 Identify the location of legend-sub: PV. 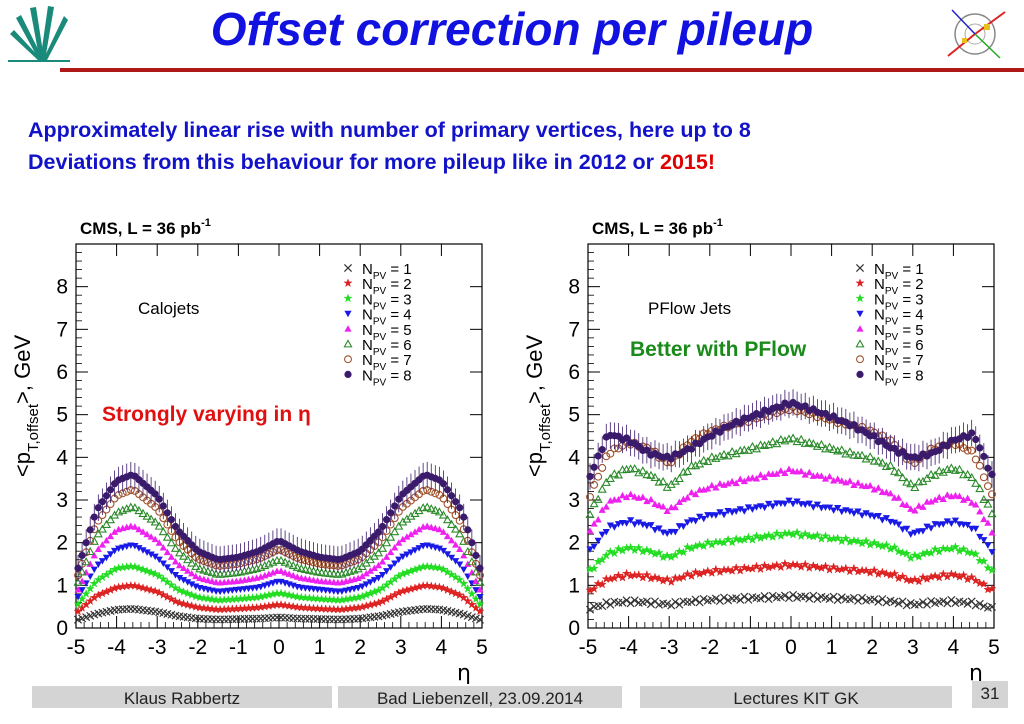
(892, 306).